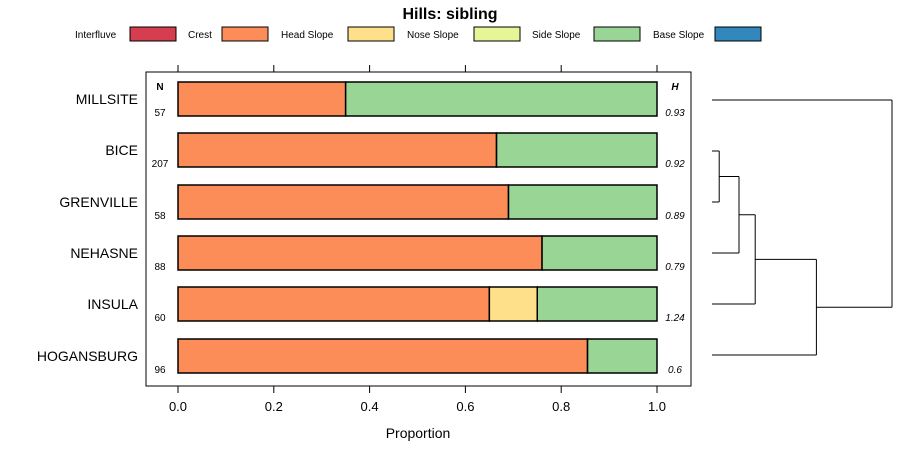  I want to click on h-value-hogansburg: 0.6, so click(675, 370).